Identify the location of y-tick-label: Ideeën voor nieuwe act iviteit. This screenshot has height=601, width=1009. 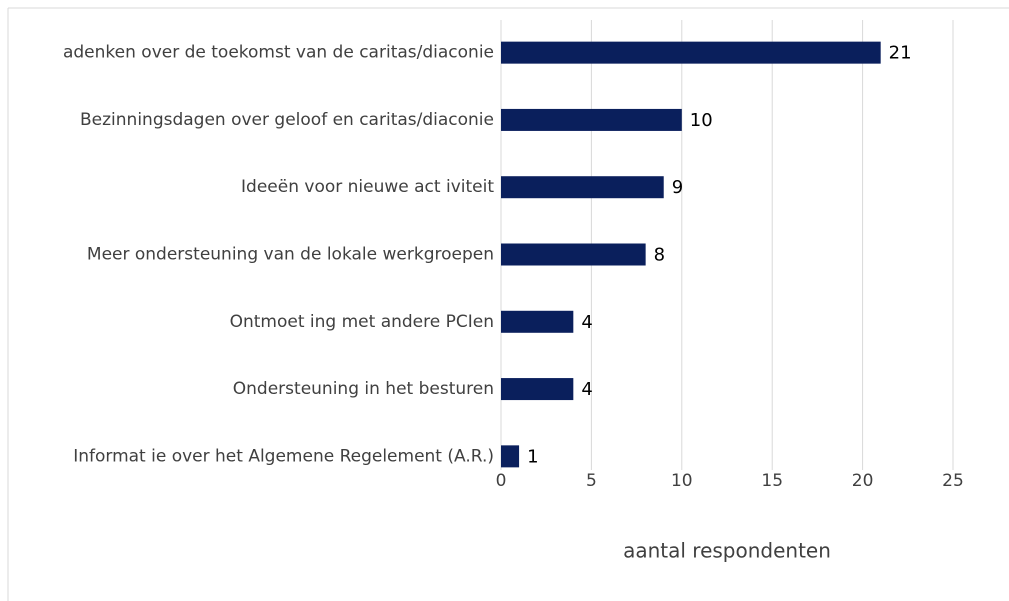
(367, 187).